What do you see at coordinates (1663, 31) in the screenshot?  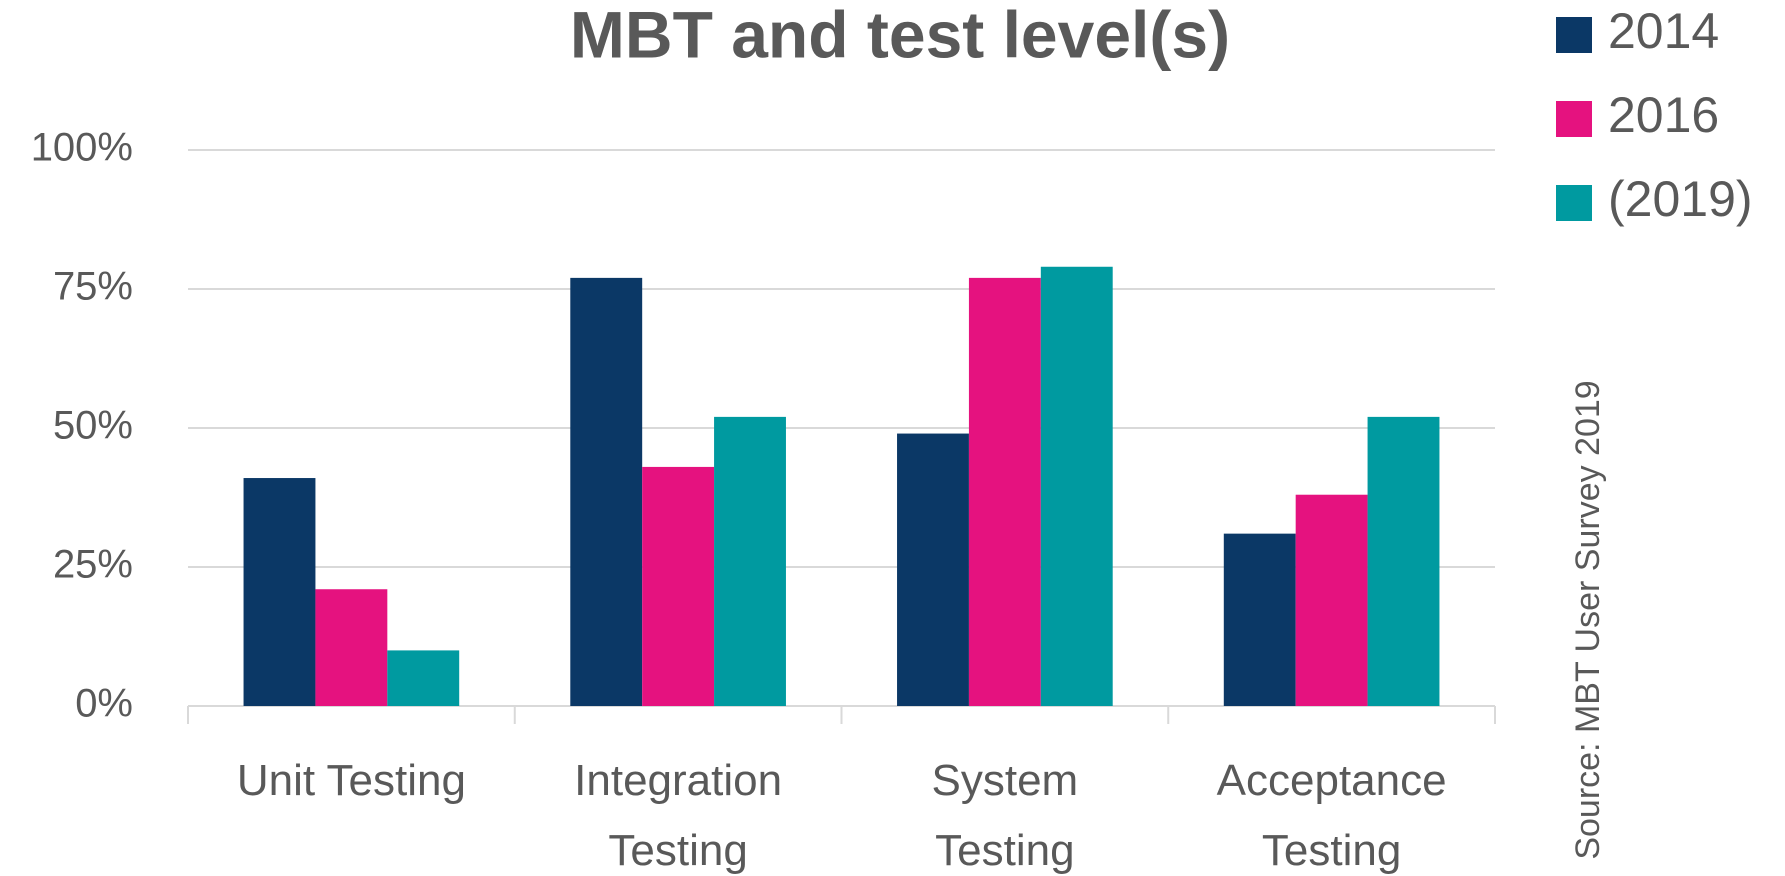 I see `legend-label: 2014` at bounding box center [1663, 31].